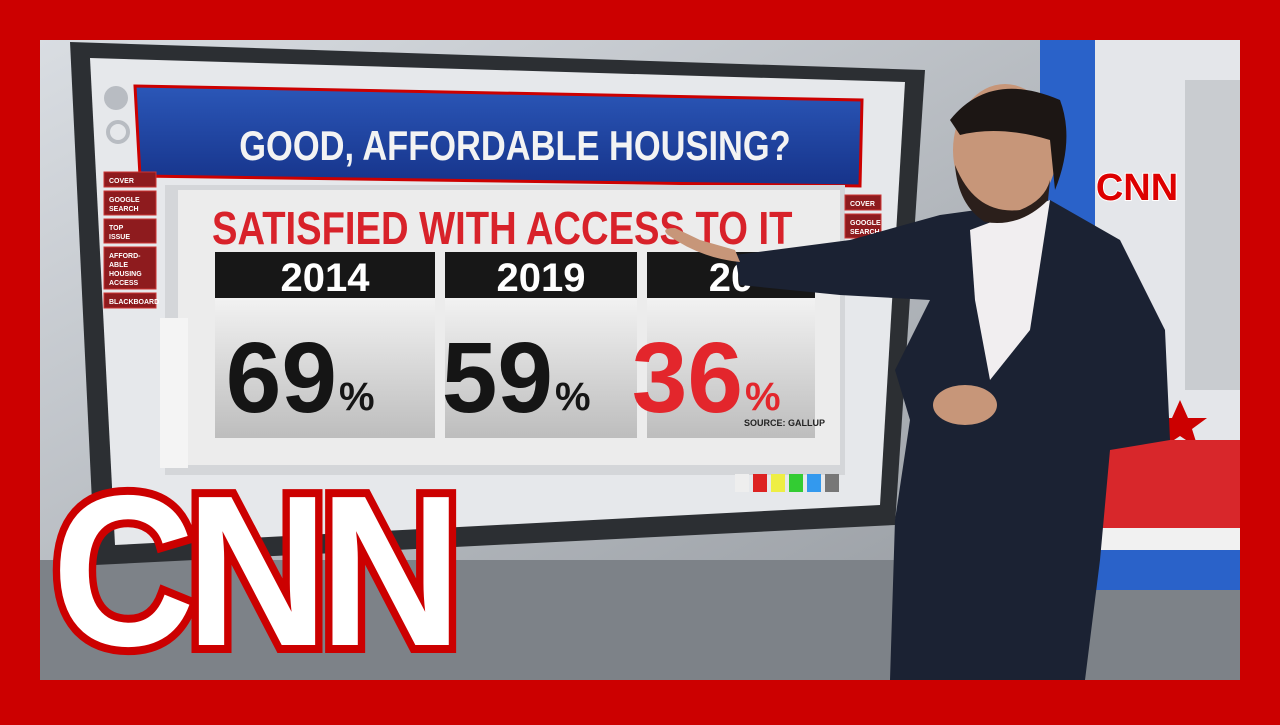 This screenshot has width=1280, height=725. Describe the element at coordinates (118, 132) in the screenshot. I see `refresh-icon` at that location.